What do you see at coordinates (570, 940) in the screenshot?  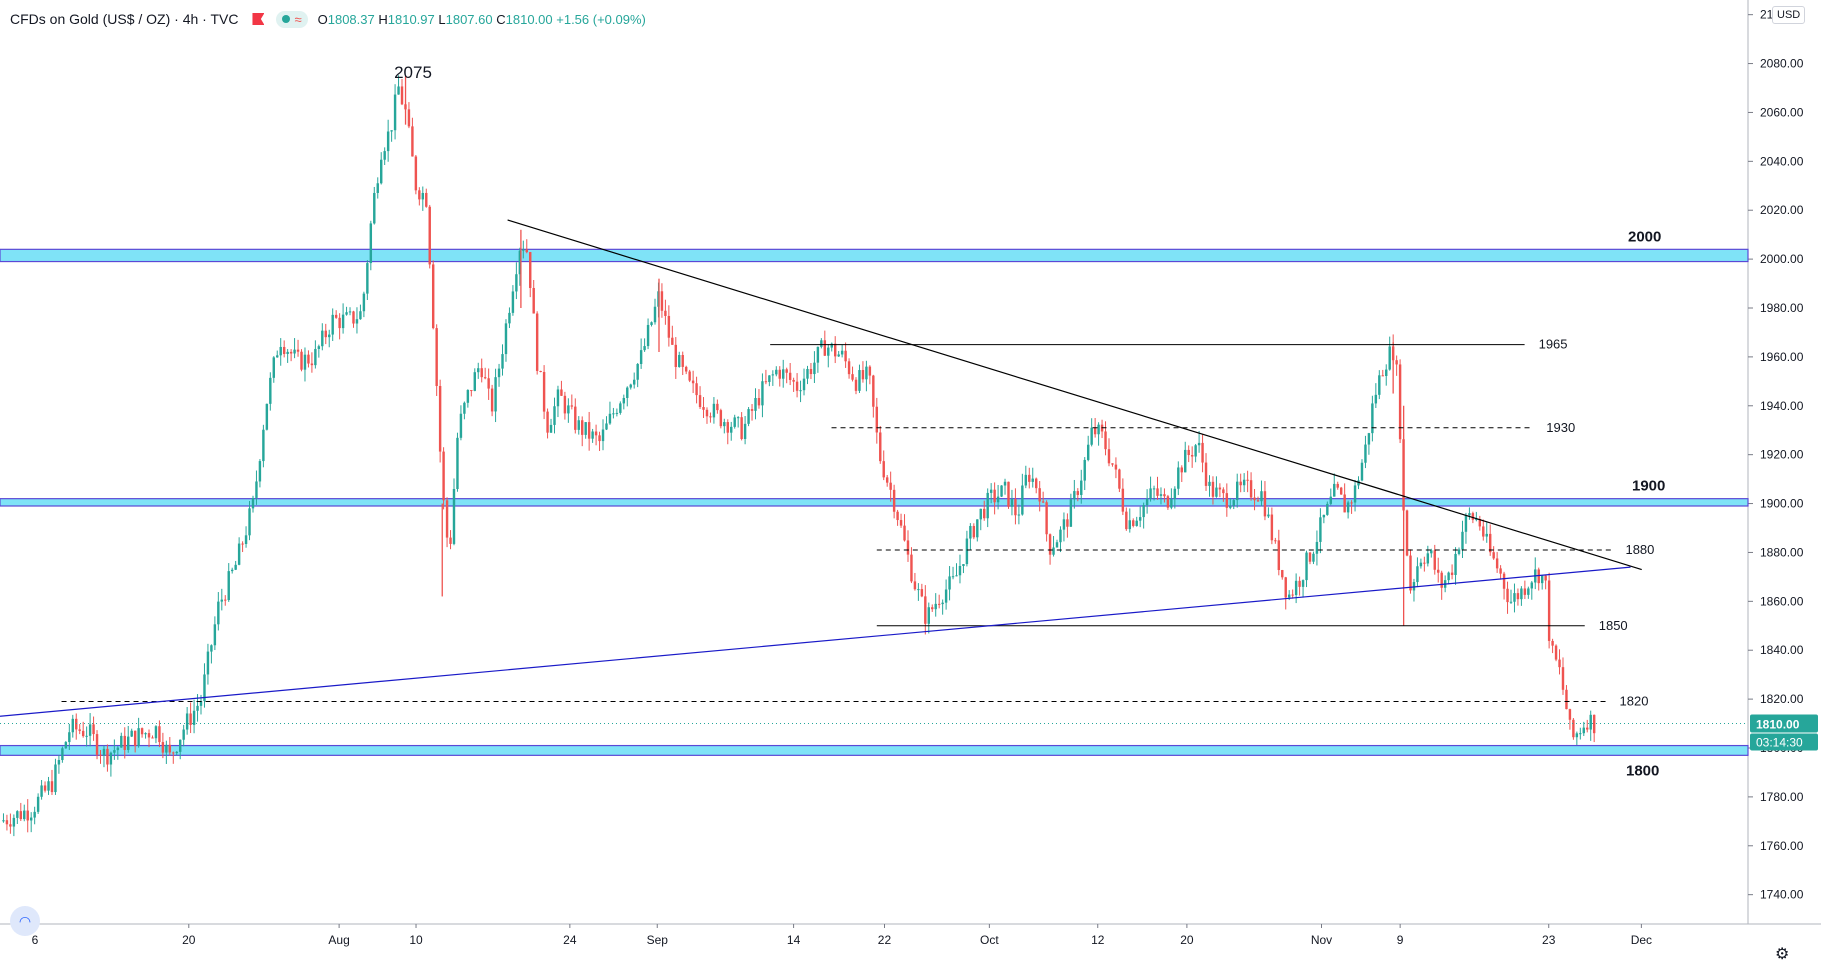 I see `x-tick-label: 24` at bounding box center [570, 940].